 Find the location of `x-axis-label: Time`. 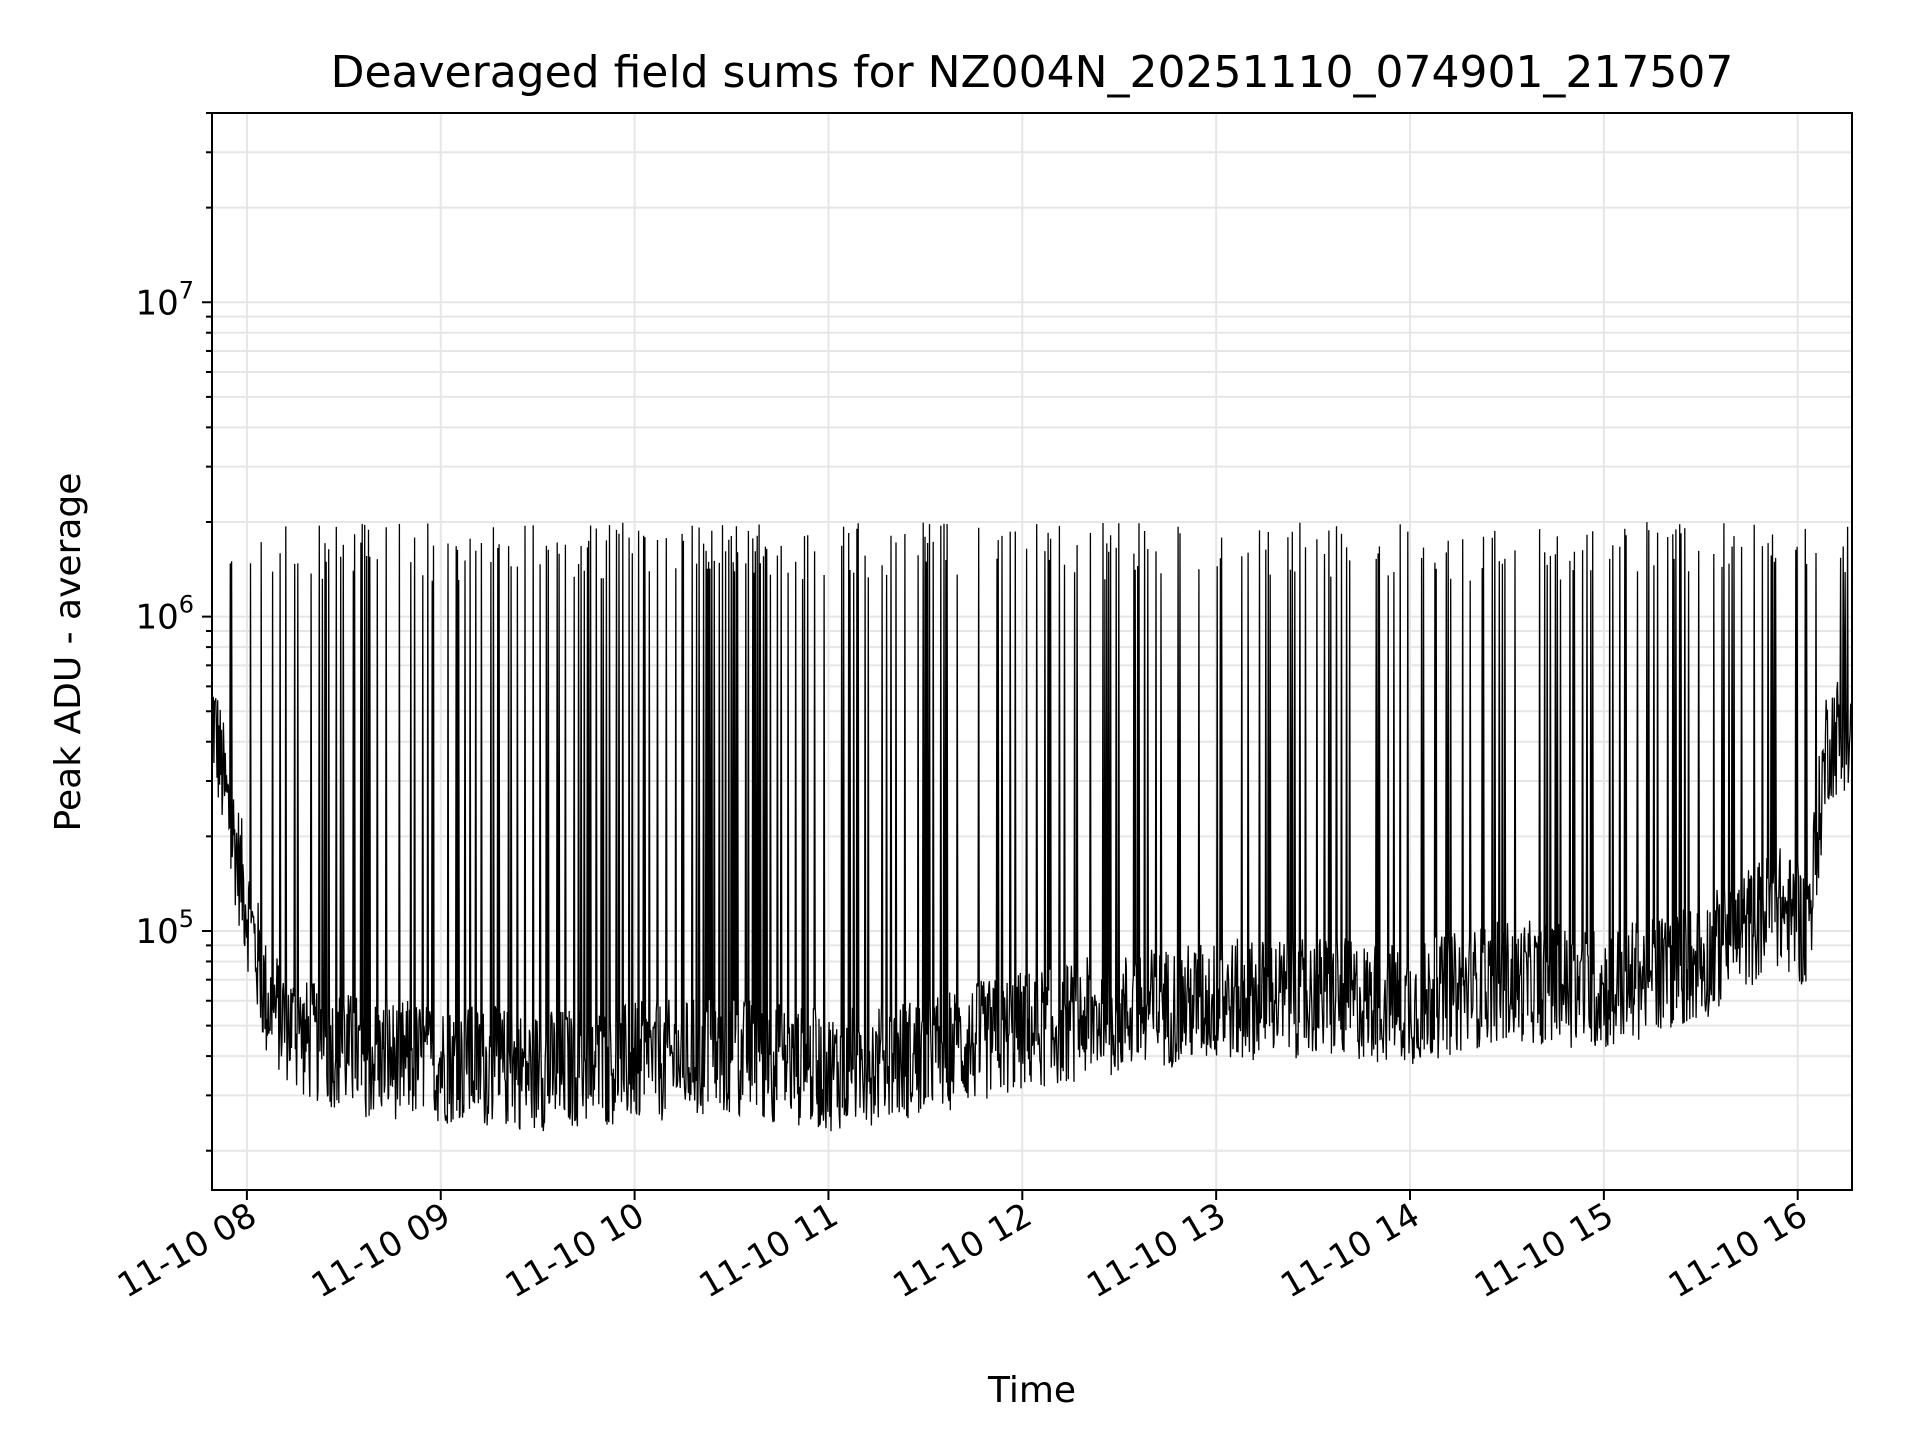

x-axis-label: Time is located at coordinates (1031, 1390).